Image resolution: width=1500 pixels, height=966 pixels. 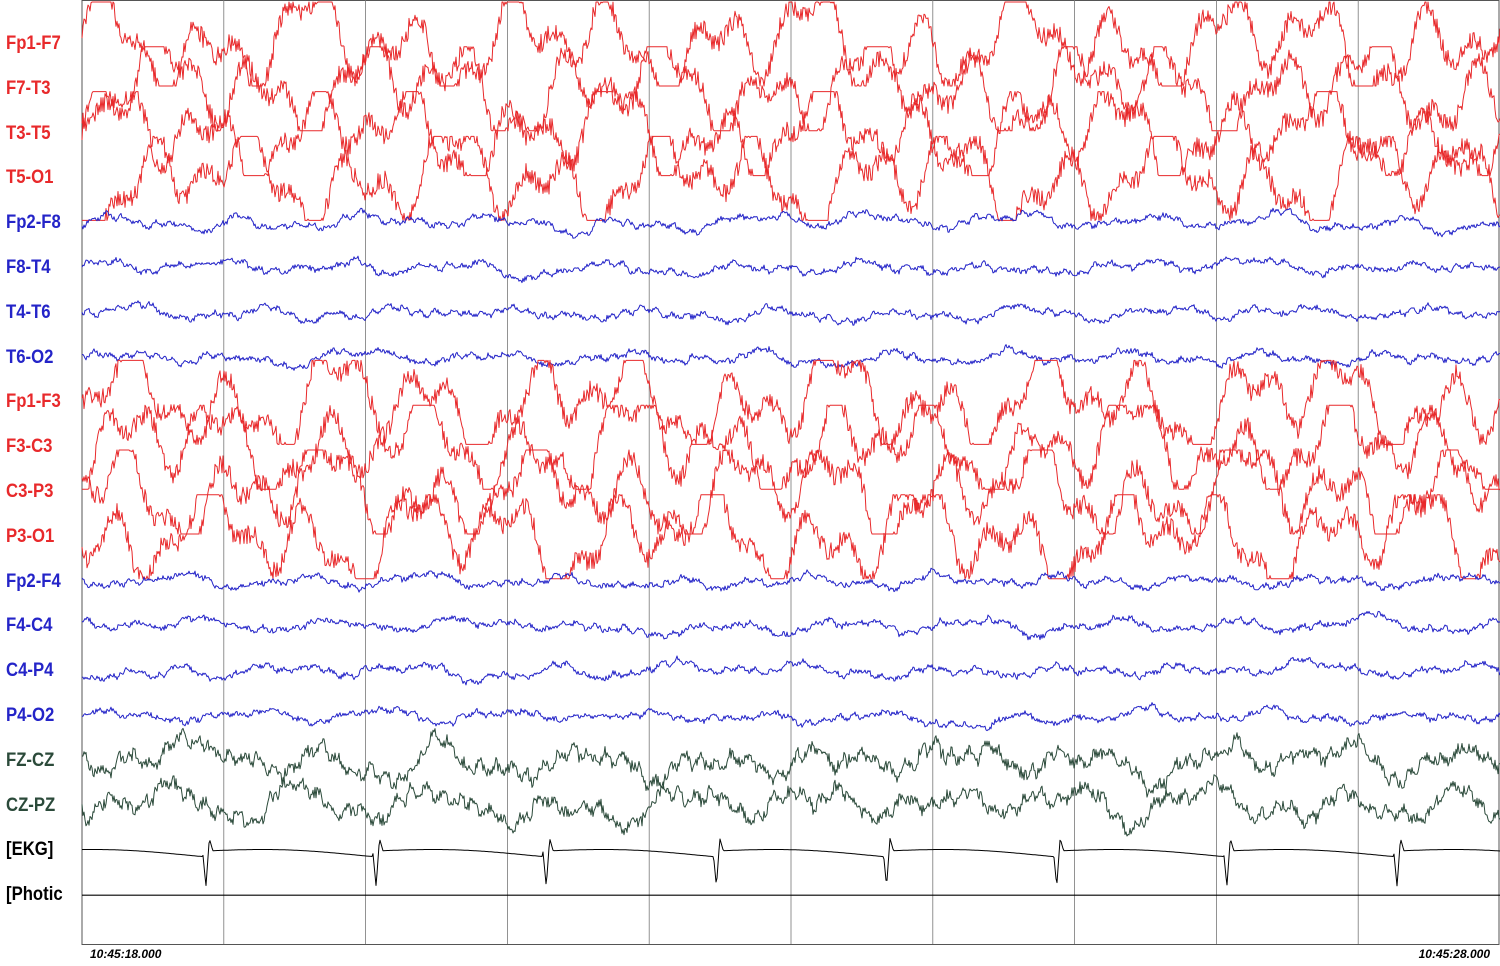 I want to click on channel-label: T5-O1, so click(x=30, y=178).